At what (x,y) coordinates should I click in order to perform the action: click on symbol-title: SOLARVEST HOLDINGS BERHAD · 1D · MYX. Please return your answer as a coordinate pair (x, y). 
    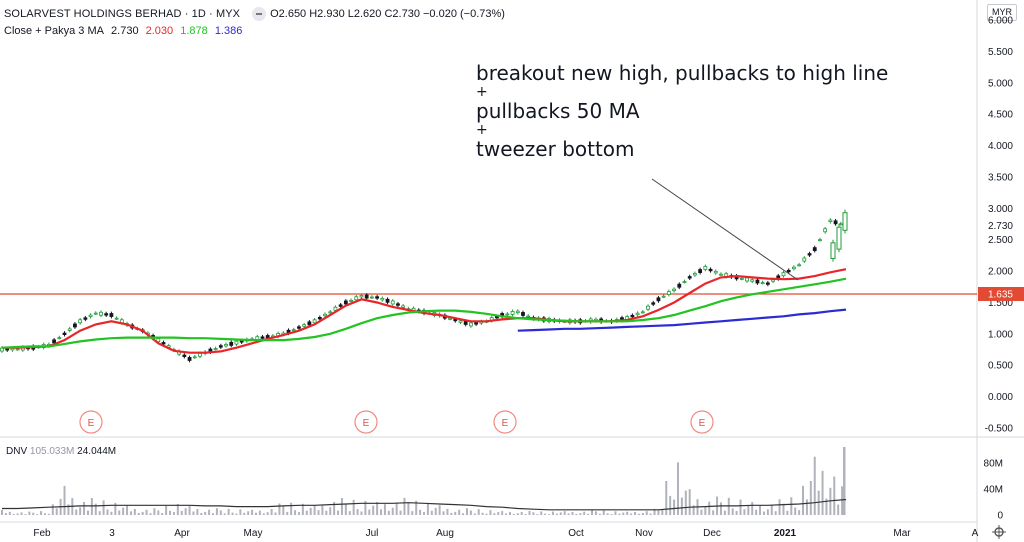
    Looking at the image, I should click on (122, 13).